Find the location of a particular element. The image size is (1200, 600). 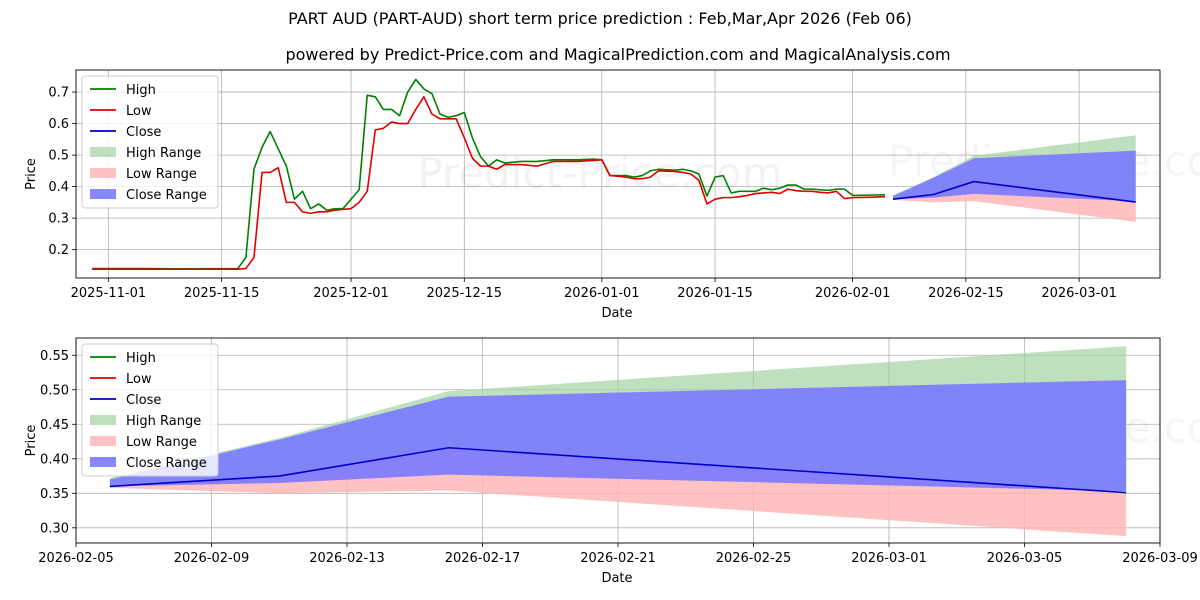

y-tick-label: 0.40 is located at coordinates (54, 459).